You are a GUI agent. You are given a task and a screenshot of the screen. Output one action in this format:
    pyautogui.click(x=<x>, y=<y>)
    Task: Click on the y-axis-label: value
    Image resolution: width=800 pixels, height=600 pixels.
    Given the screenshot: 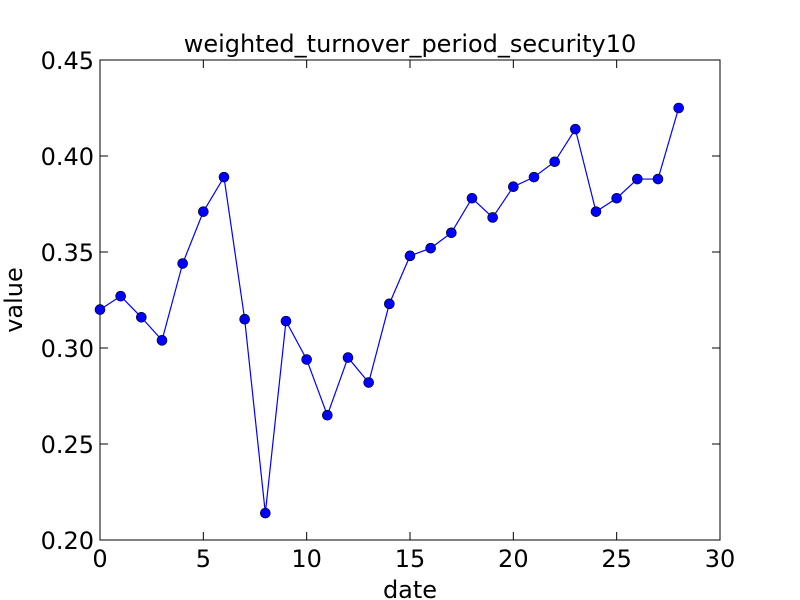 What is the action you would take?
    pyautogui.click(x=14, y=300)
    